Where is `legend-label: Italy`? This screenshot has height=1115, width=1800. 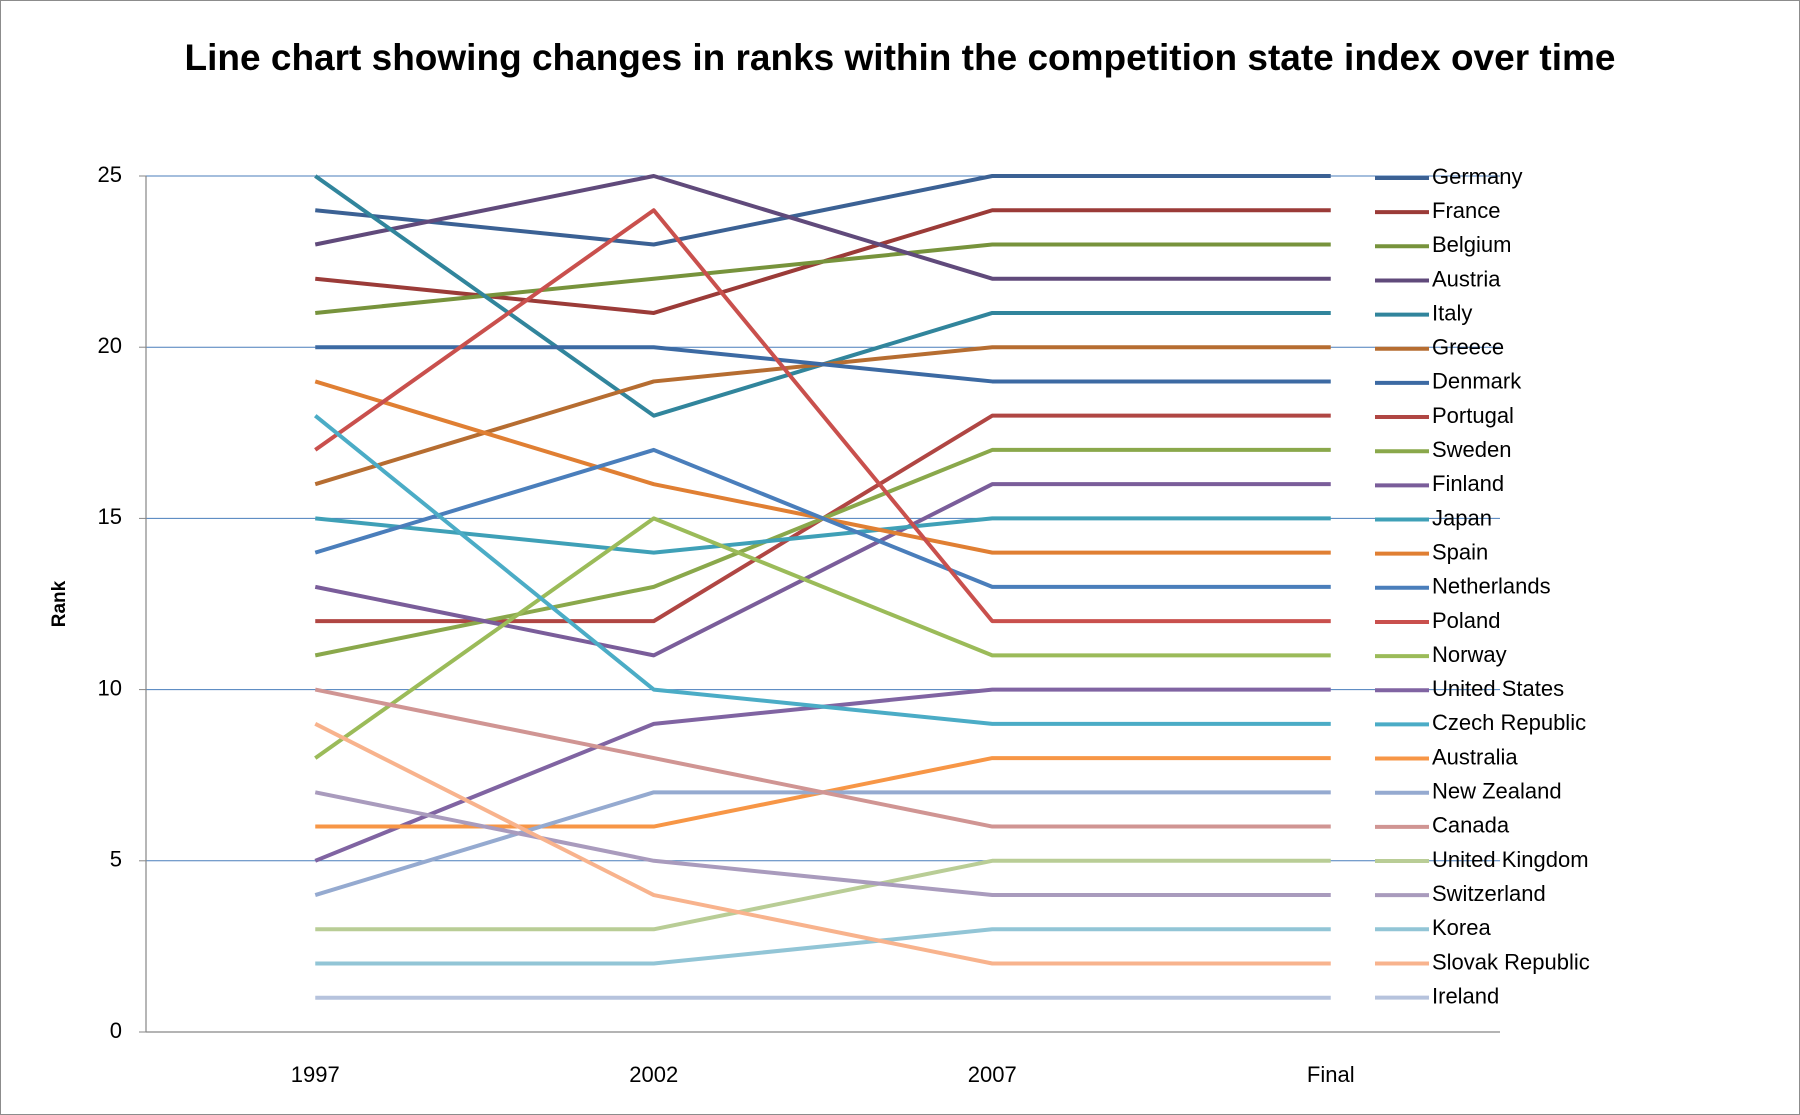 legend-label: Italy is located at coordinates (1452, 312).